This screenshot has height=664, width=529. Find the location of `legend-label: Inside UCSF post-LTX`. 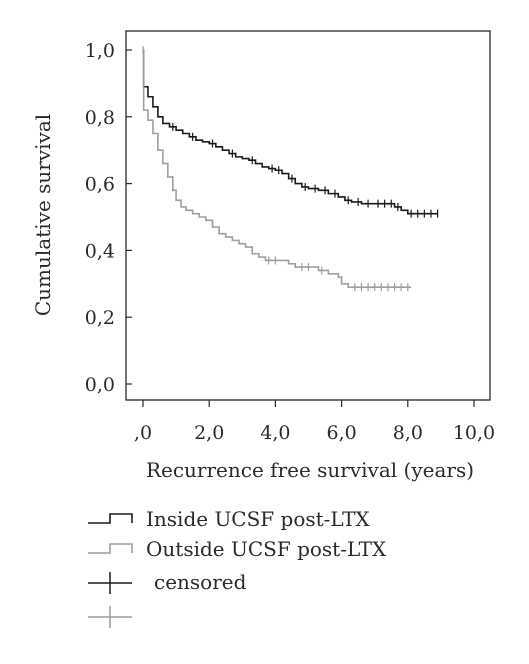

legend-label: Inside UCSF post-LTX is located at coordinates (258, 519).